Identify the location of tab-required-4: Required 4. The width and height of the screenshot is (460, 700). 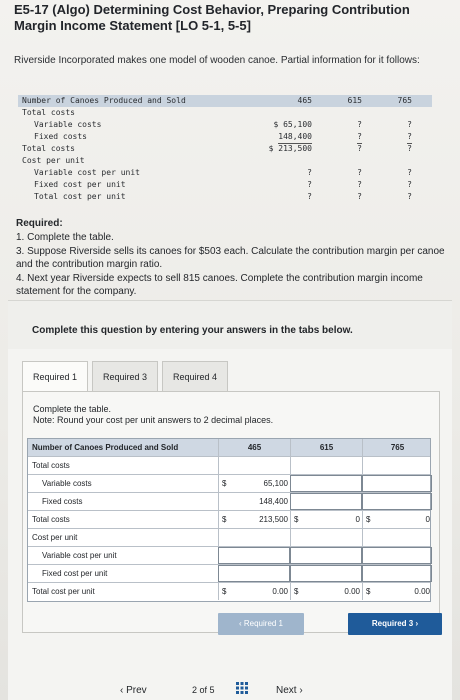
(195, 376).